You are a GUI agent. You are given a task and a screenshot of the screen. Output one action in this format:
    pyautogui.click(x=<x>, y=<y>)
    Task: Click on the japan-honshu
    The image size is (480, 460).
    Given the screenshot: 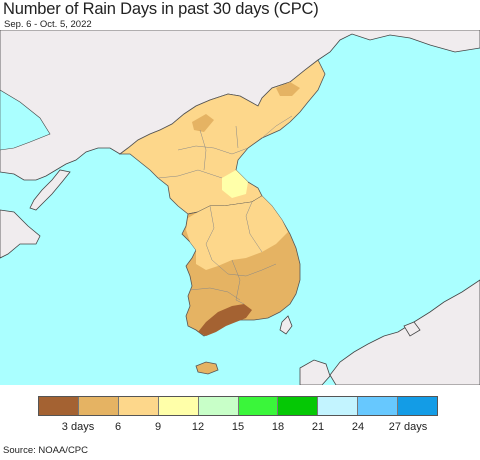 What is the action you would take?
    pyautogui.click(x=404, y=332)
    